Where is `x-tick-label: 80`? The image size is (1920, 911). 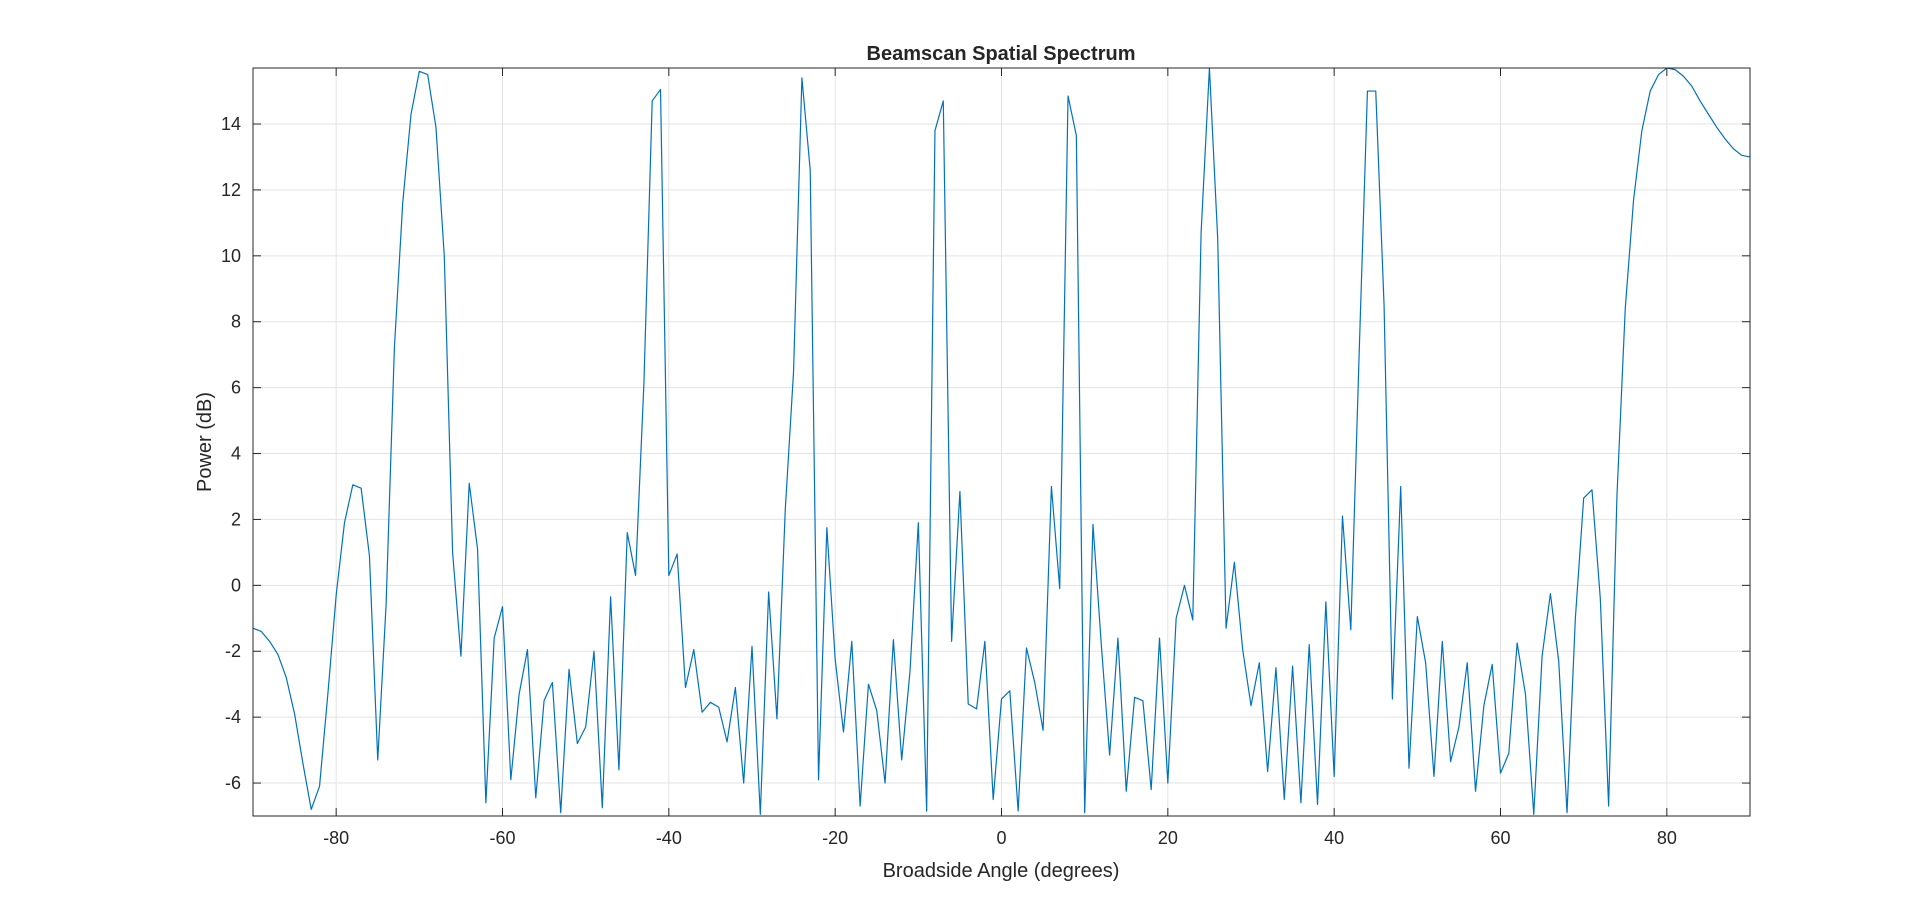 x-tick-label: 80 is located at coordinates (1667, 838).